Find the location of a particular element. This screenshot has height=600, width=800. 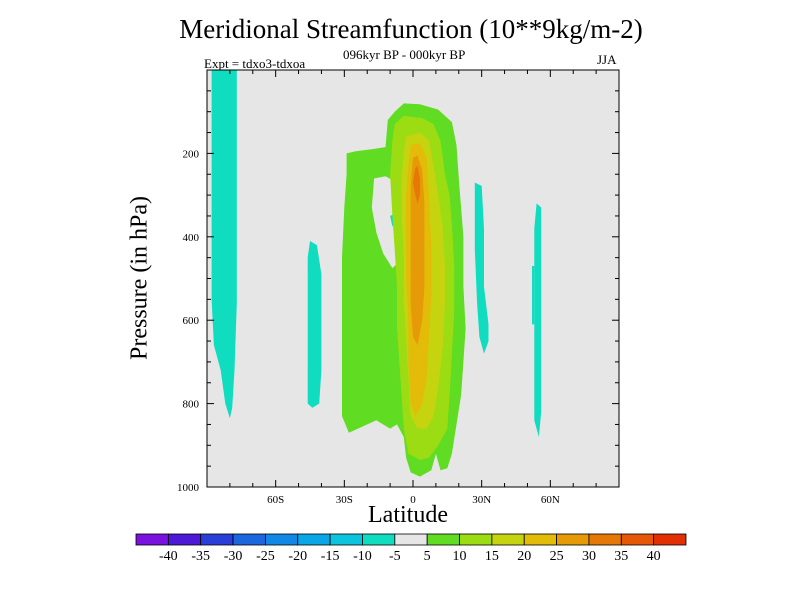

contour-region-level--5-1 is located at coordinates (314, 324).